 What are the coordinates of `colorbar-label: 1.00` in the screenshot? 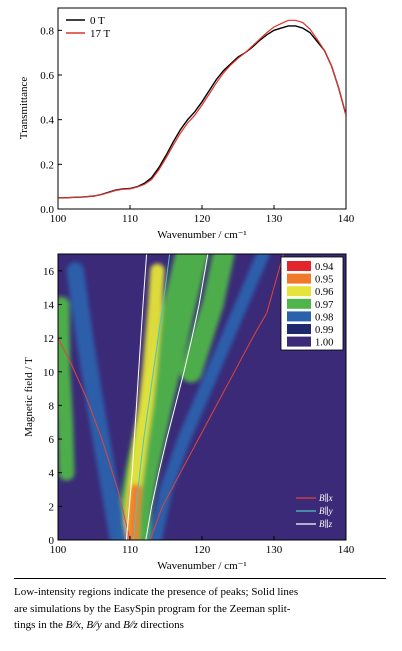 It's located at (324, 343).